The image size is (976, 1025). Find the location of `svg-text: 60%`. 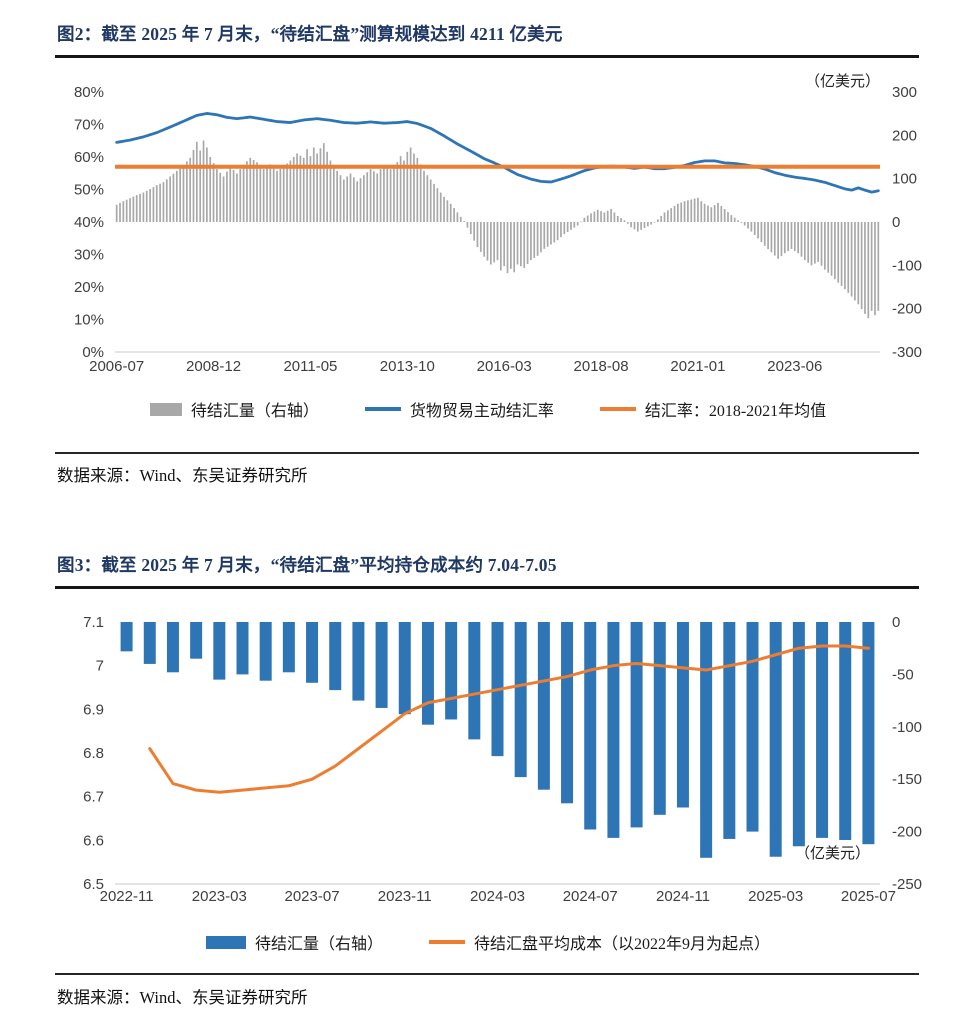

svg-text: 60% is located at coordinates (89, 157).